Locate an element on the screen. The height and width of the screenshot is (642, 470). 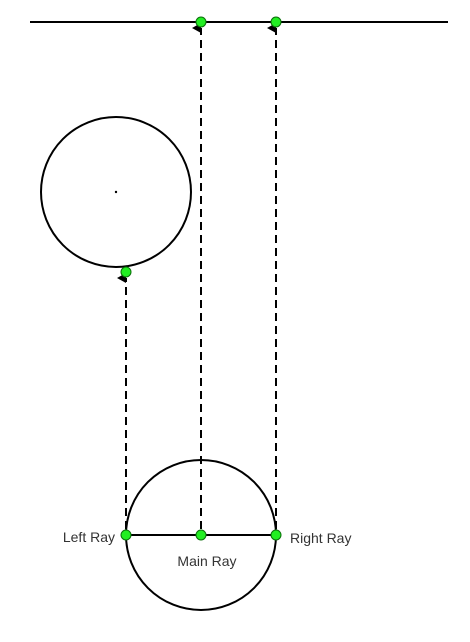
right-ray-origin-point is located at coordinates (276, 535).